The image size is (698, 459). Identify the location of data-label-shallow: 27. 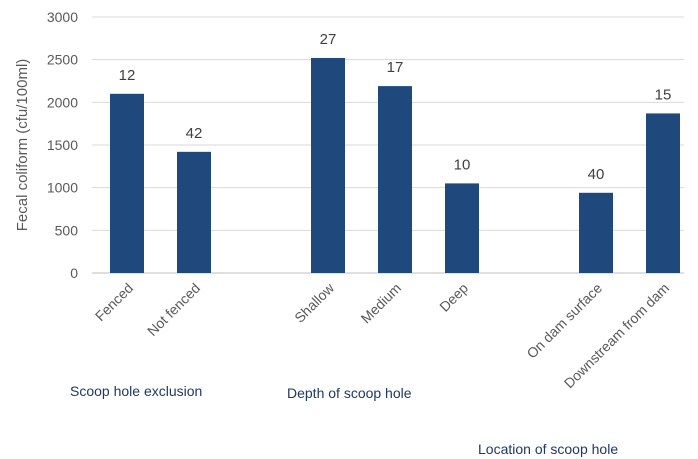
(328, 39).